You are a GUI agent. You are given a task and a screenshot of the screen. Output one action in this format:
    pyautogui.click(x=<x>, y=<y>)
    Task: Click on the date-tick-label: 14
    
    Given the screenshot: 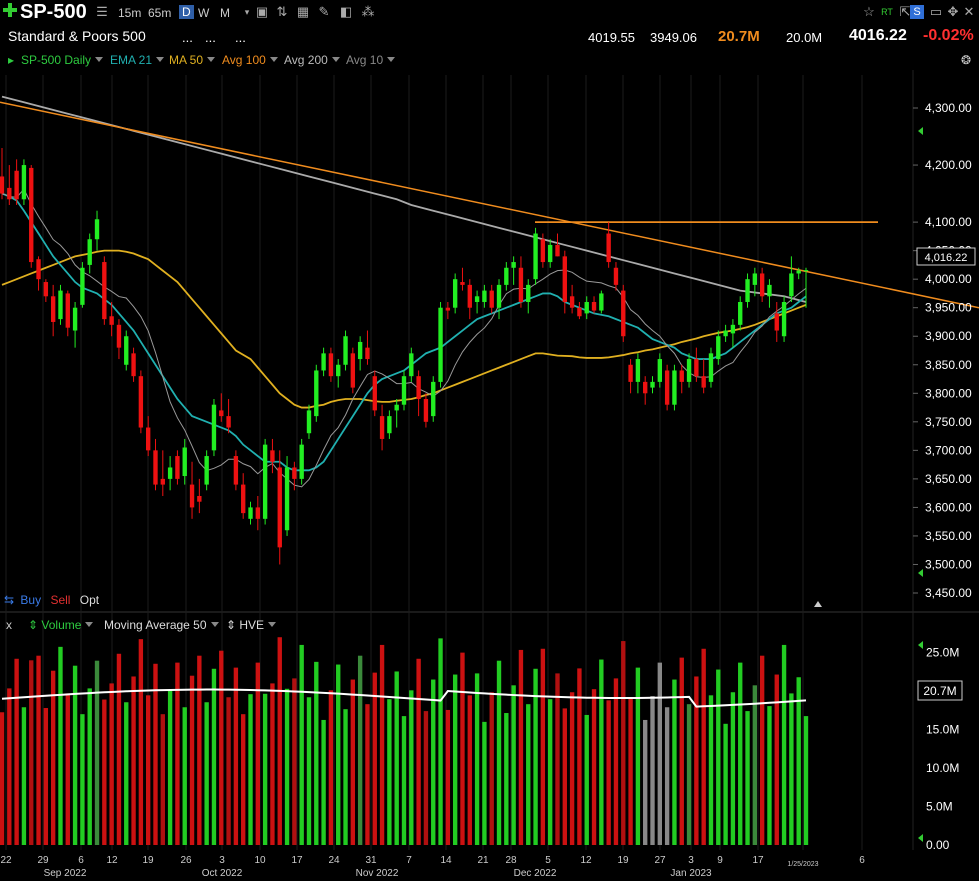 What is the action you would take?
    pyautogui.click(x=446, y=860)
    